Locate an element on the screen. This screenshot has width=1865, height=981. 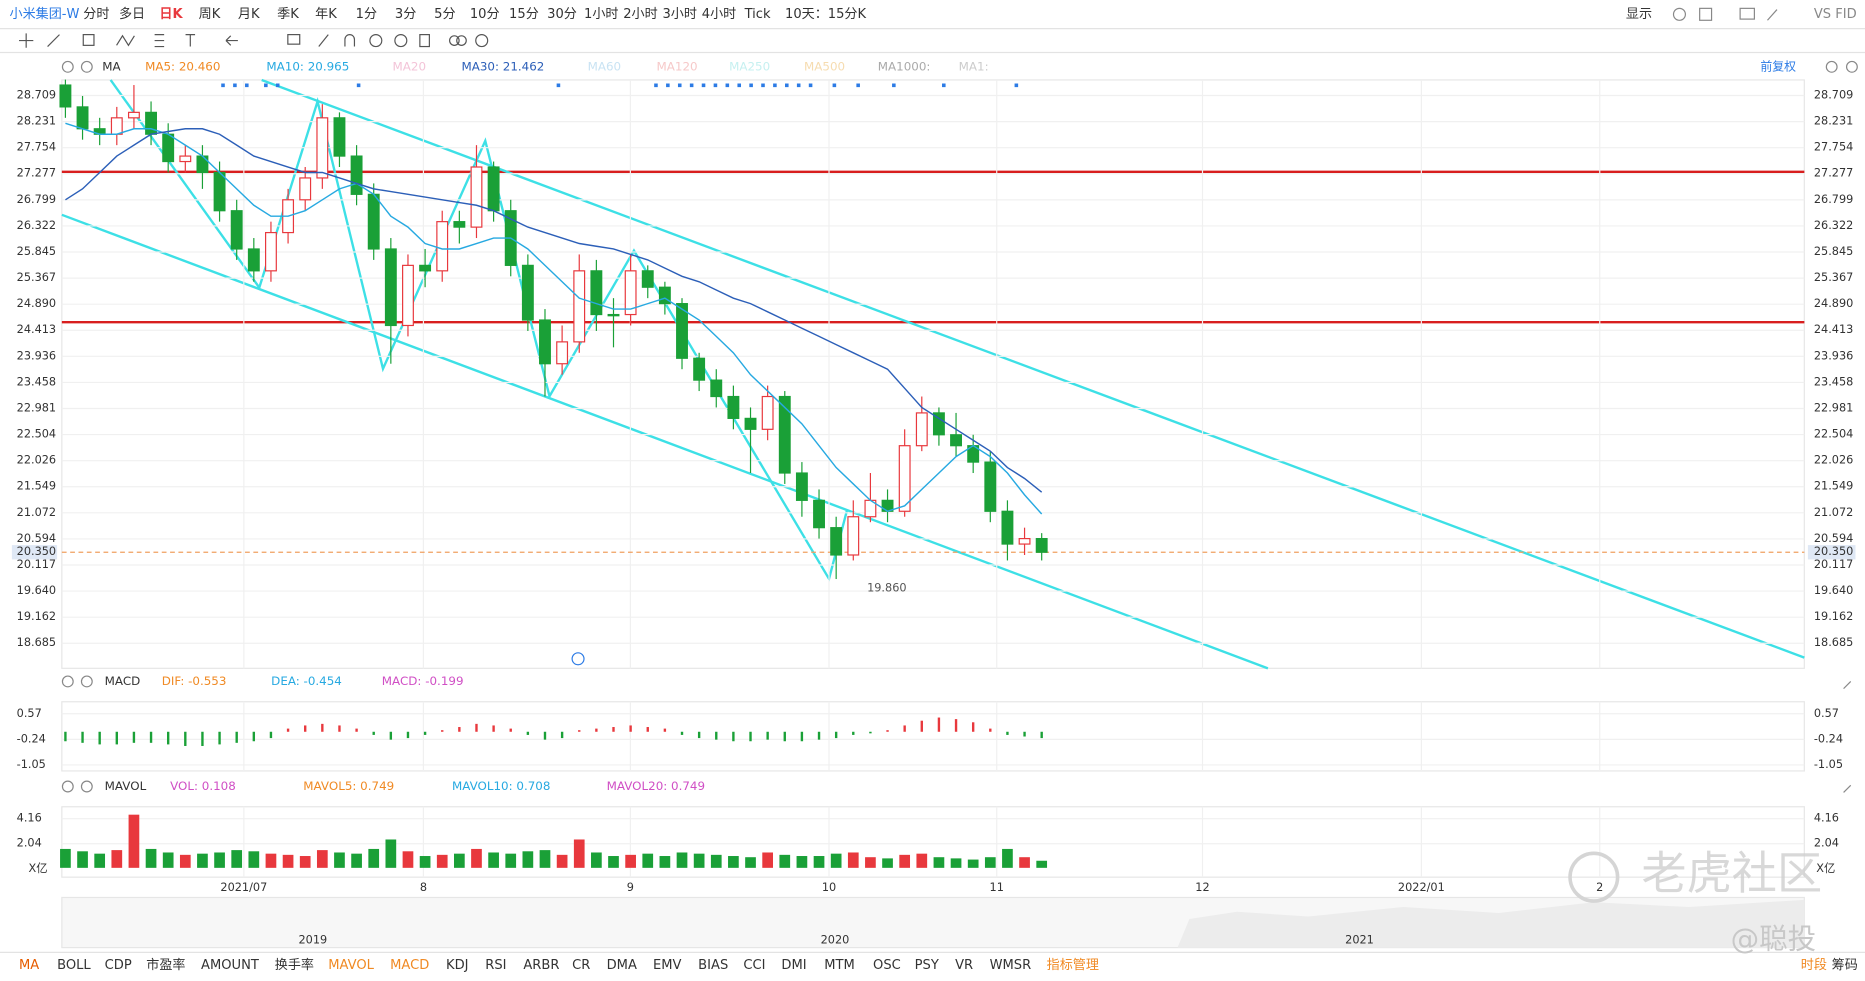
indicator-tab: OSC is located at coordinates (887, 965).